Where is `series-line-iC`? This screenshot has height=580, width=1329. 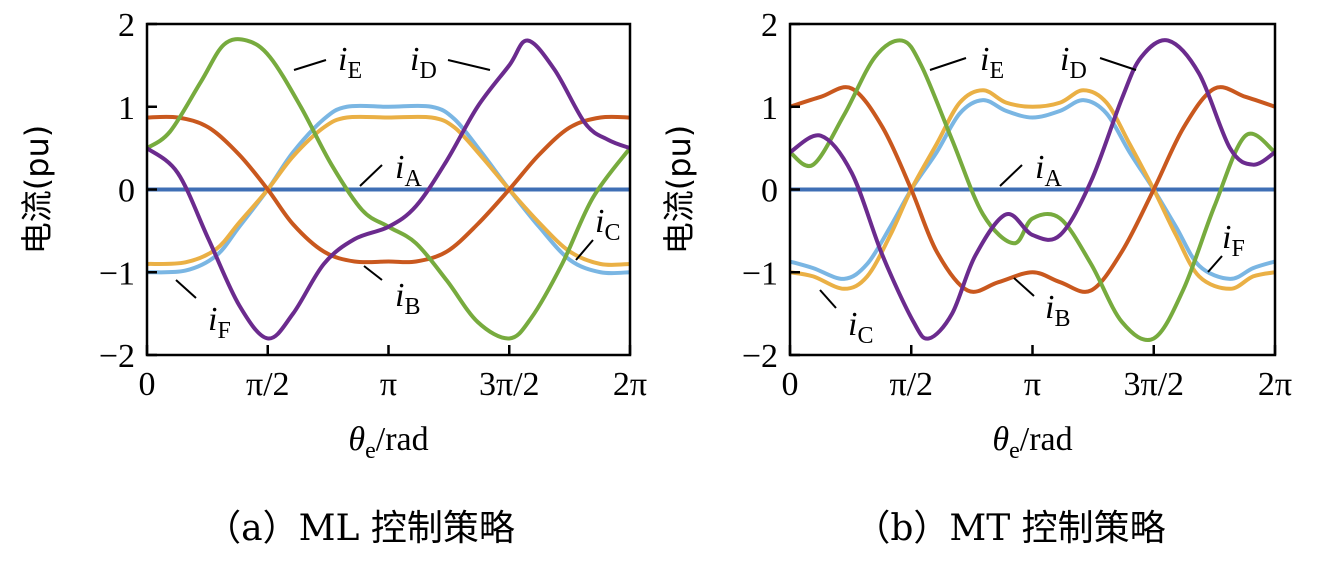
series-line-iC is located at coordinates (388, 190).